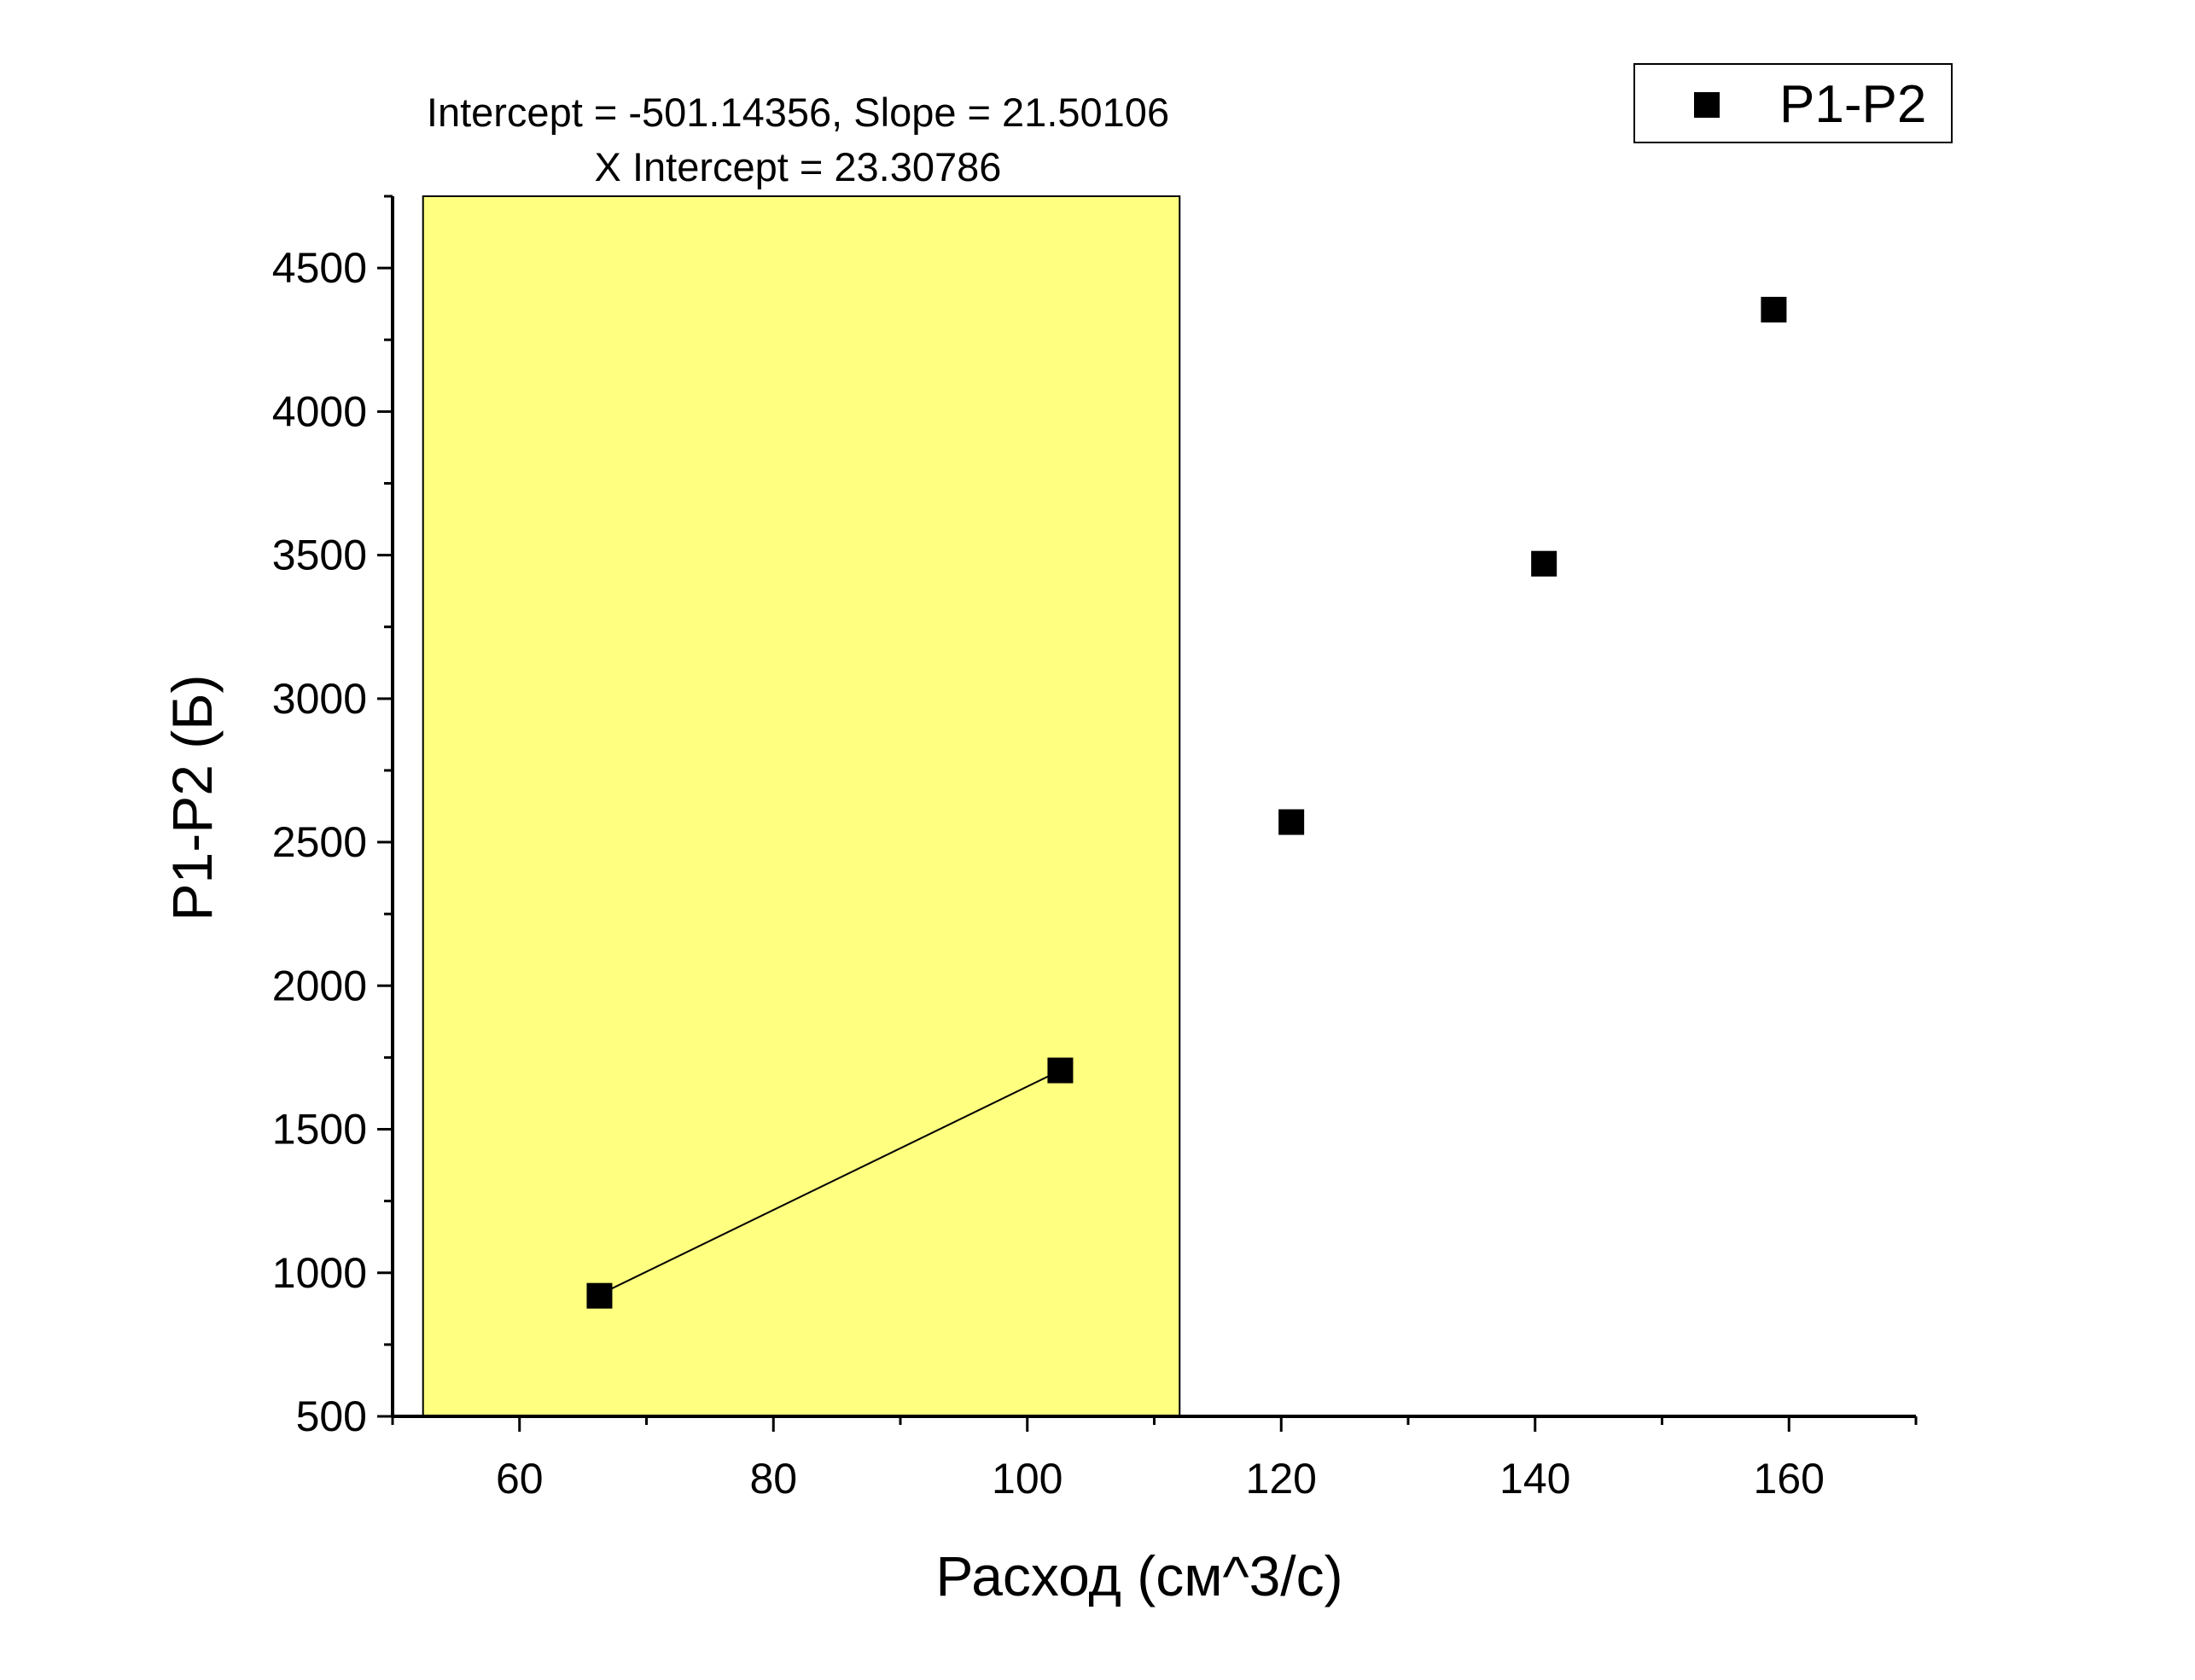 The height and width of the screenshot is (1680, 2195). What do you see at coordinates (798, 166) in the screenshot?
I see `fit-annotation-line-2: X Intercept = 23.30786` at bounding box center [798, 166].